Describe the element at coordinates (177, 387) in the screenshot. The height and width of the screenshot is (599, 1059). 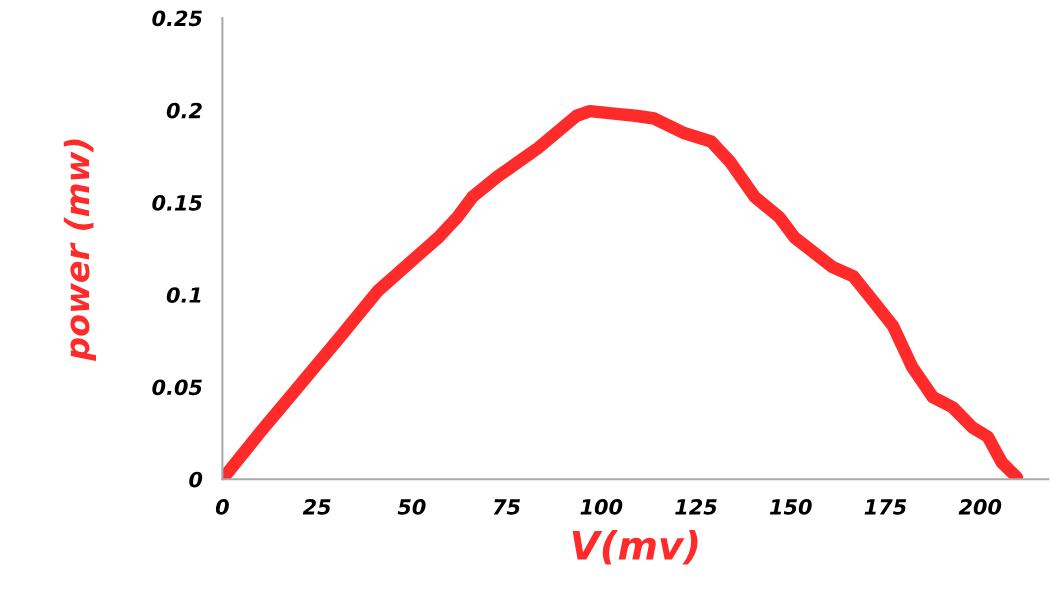
I see `y-tick-label: 0.05` at that location.